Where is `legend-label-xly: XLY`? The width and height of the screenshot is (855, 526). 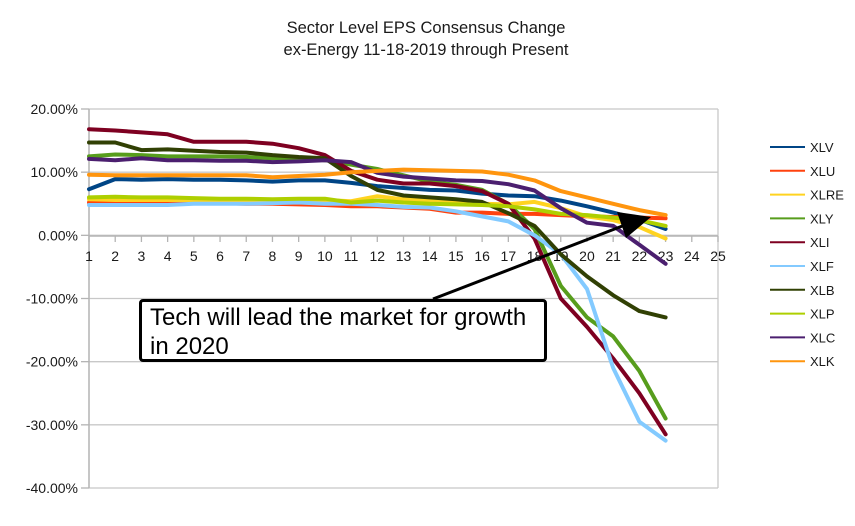 legend-label-xly: XLY is located at coordinates (822, 218).